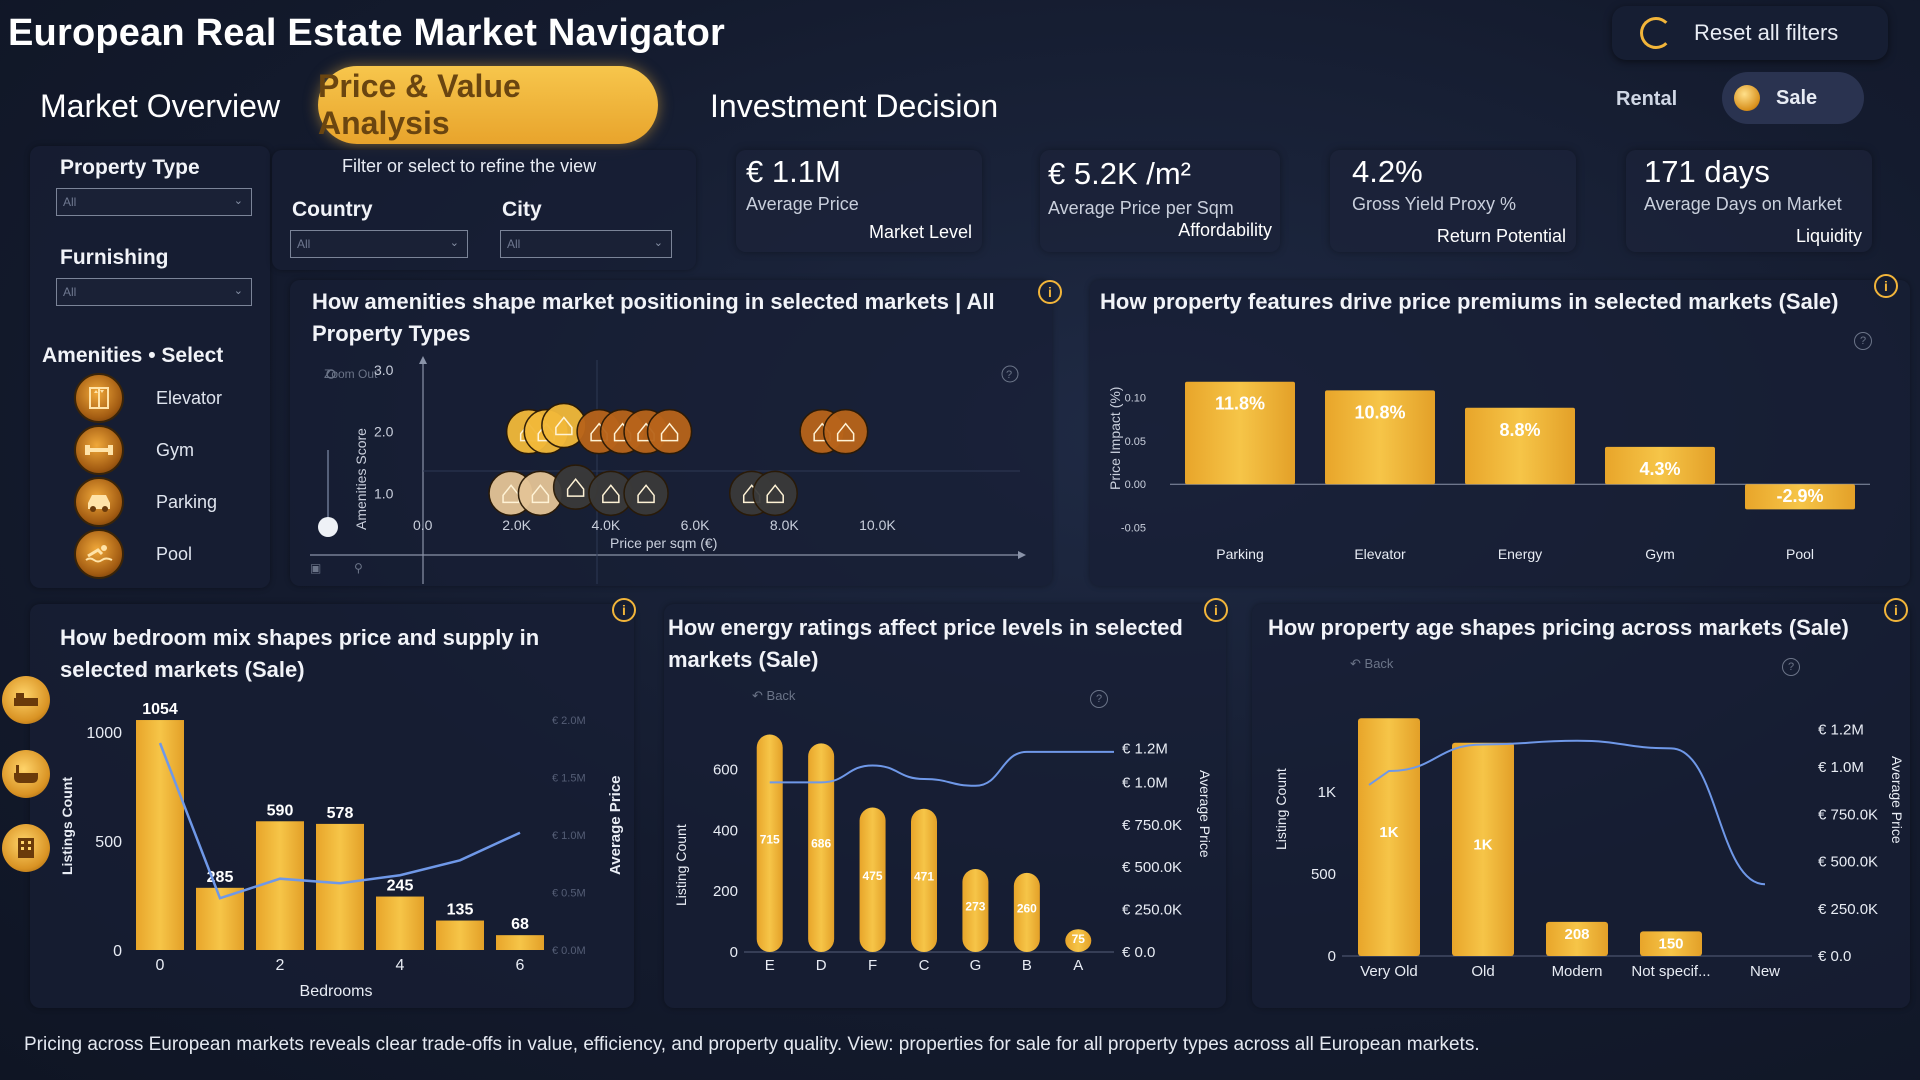 This screenshot has height=1080, width=1920. I want to click on y2-axis-label: Average Price, so click(615, 825).